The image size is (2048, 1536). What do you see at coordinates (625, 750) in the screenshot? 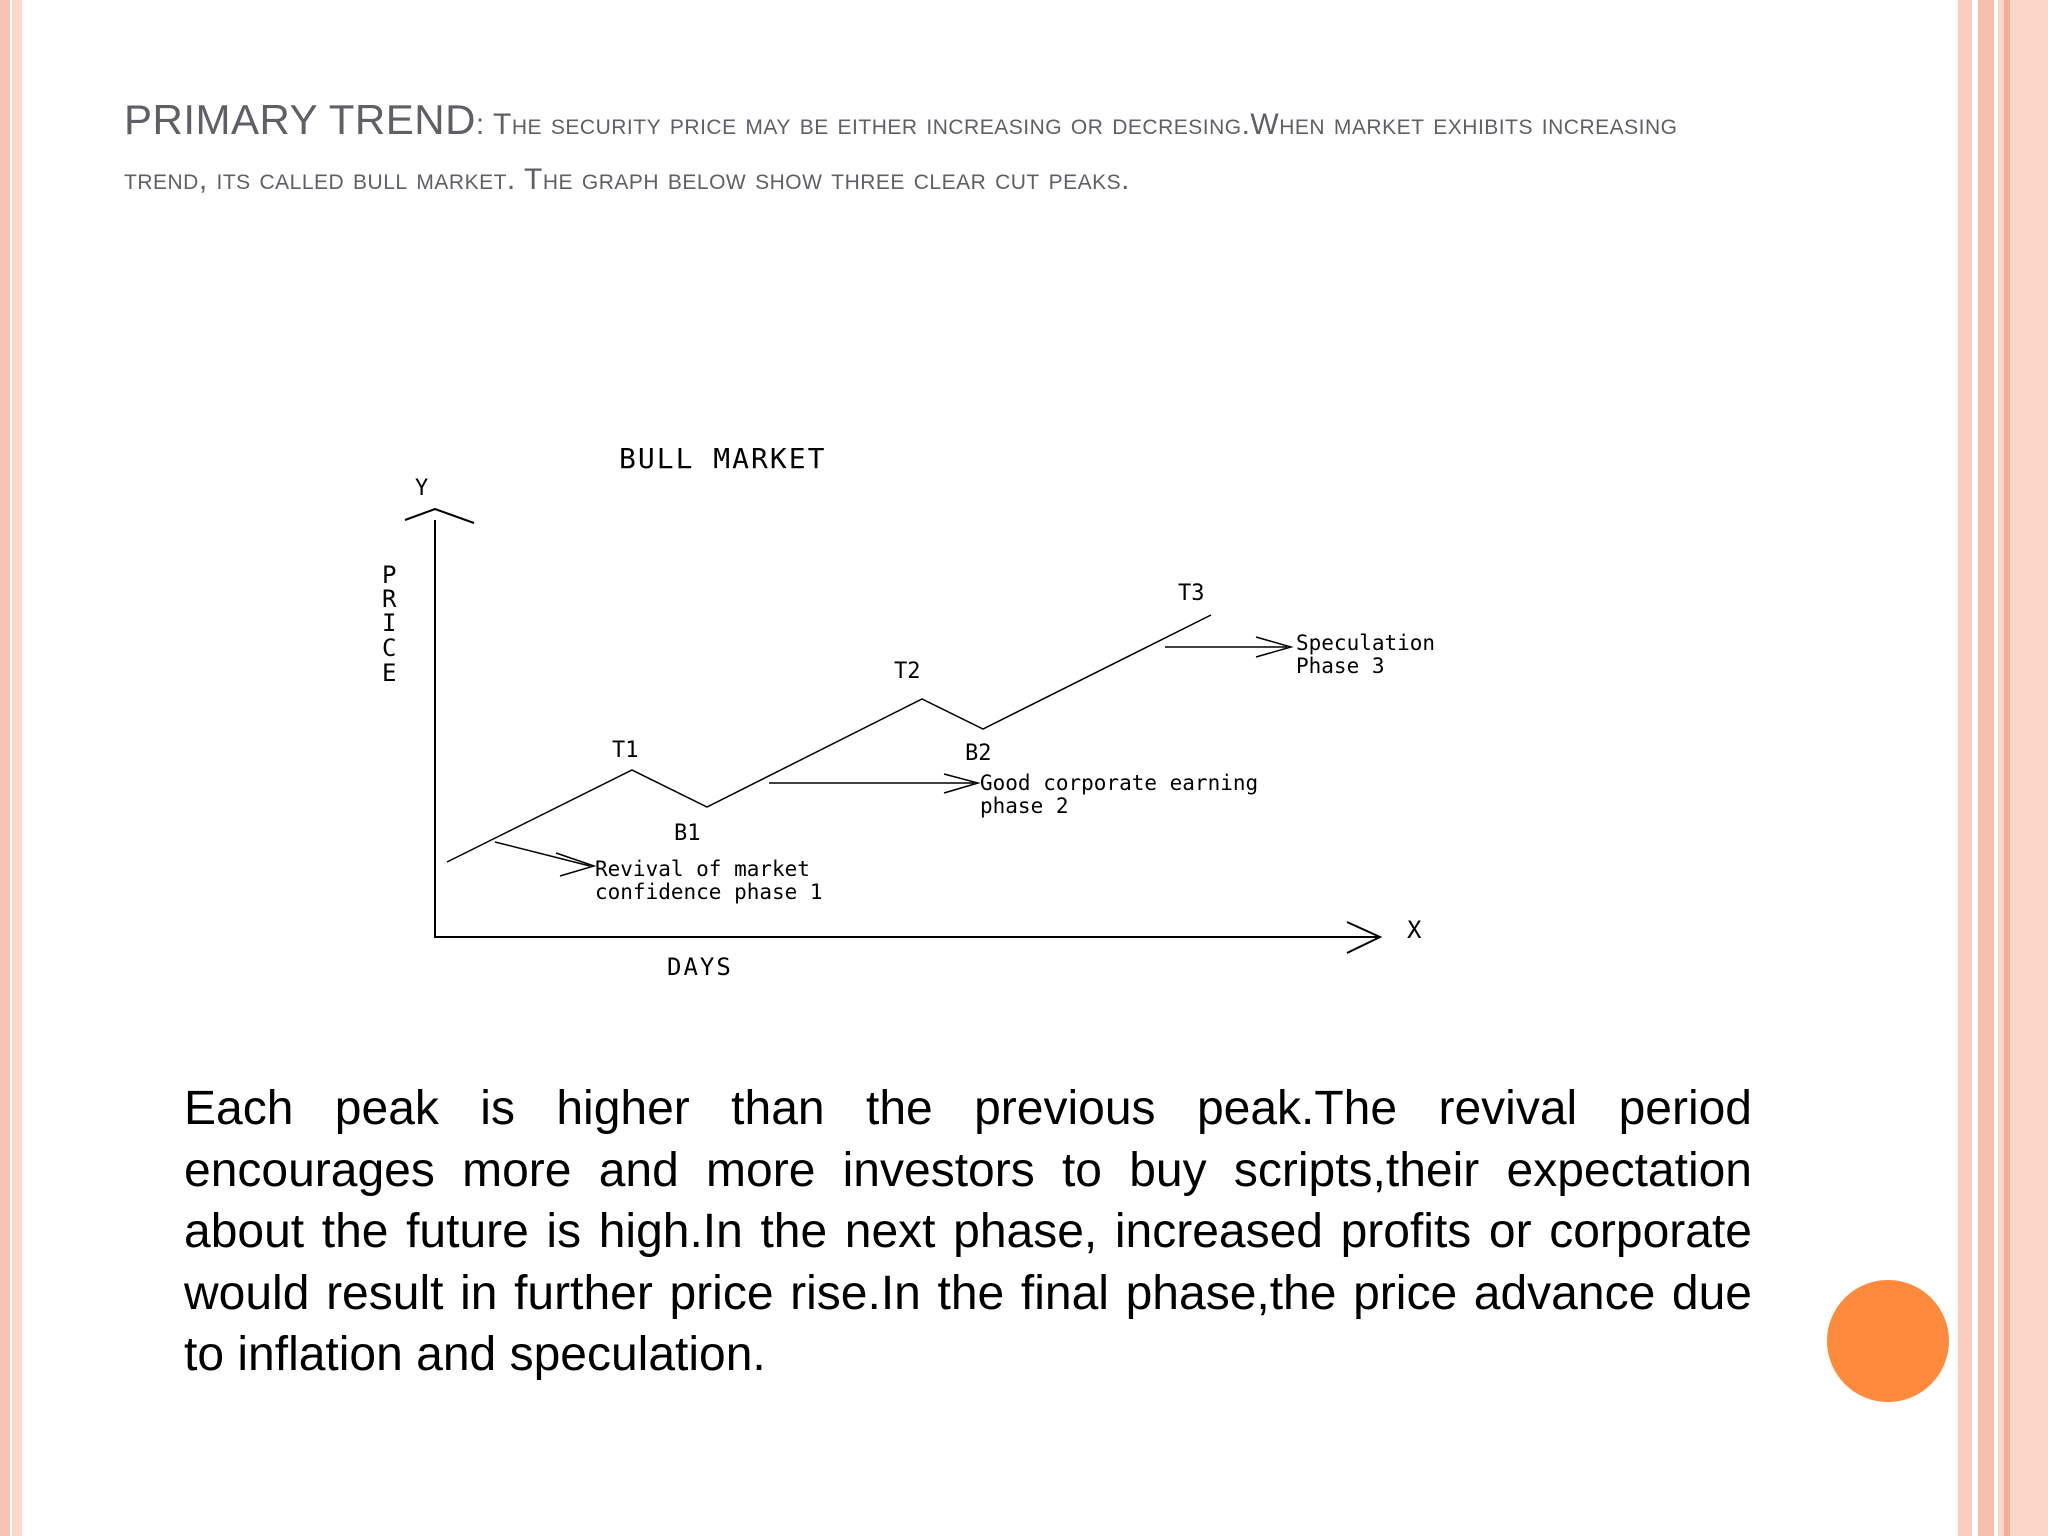
I see `peak-label-t1: T1` at bounding box center [625, 750].